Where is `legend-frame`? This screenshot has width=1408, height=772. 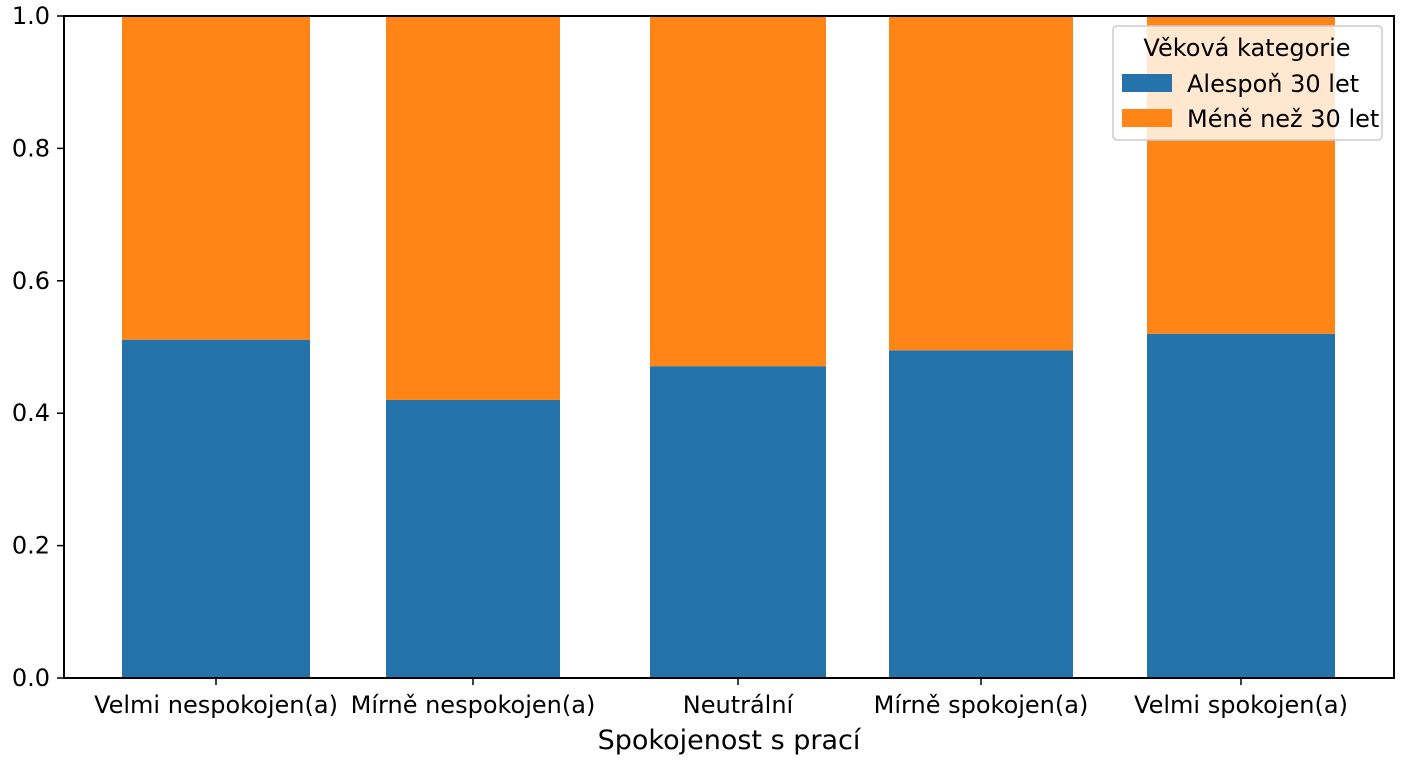
legend-frame is located at coordinates (1247, 83).